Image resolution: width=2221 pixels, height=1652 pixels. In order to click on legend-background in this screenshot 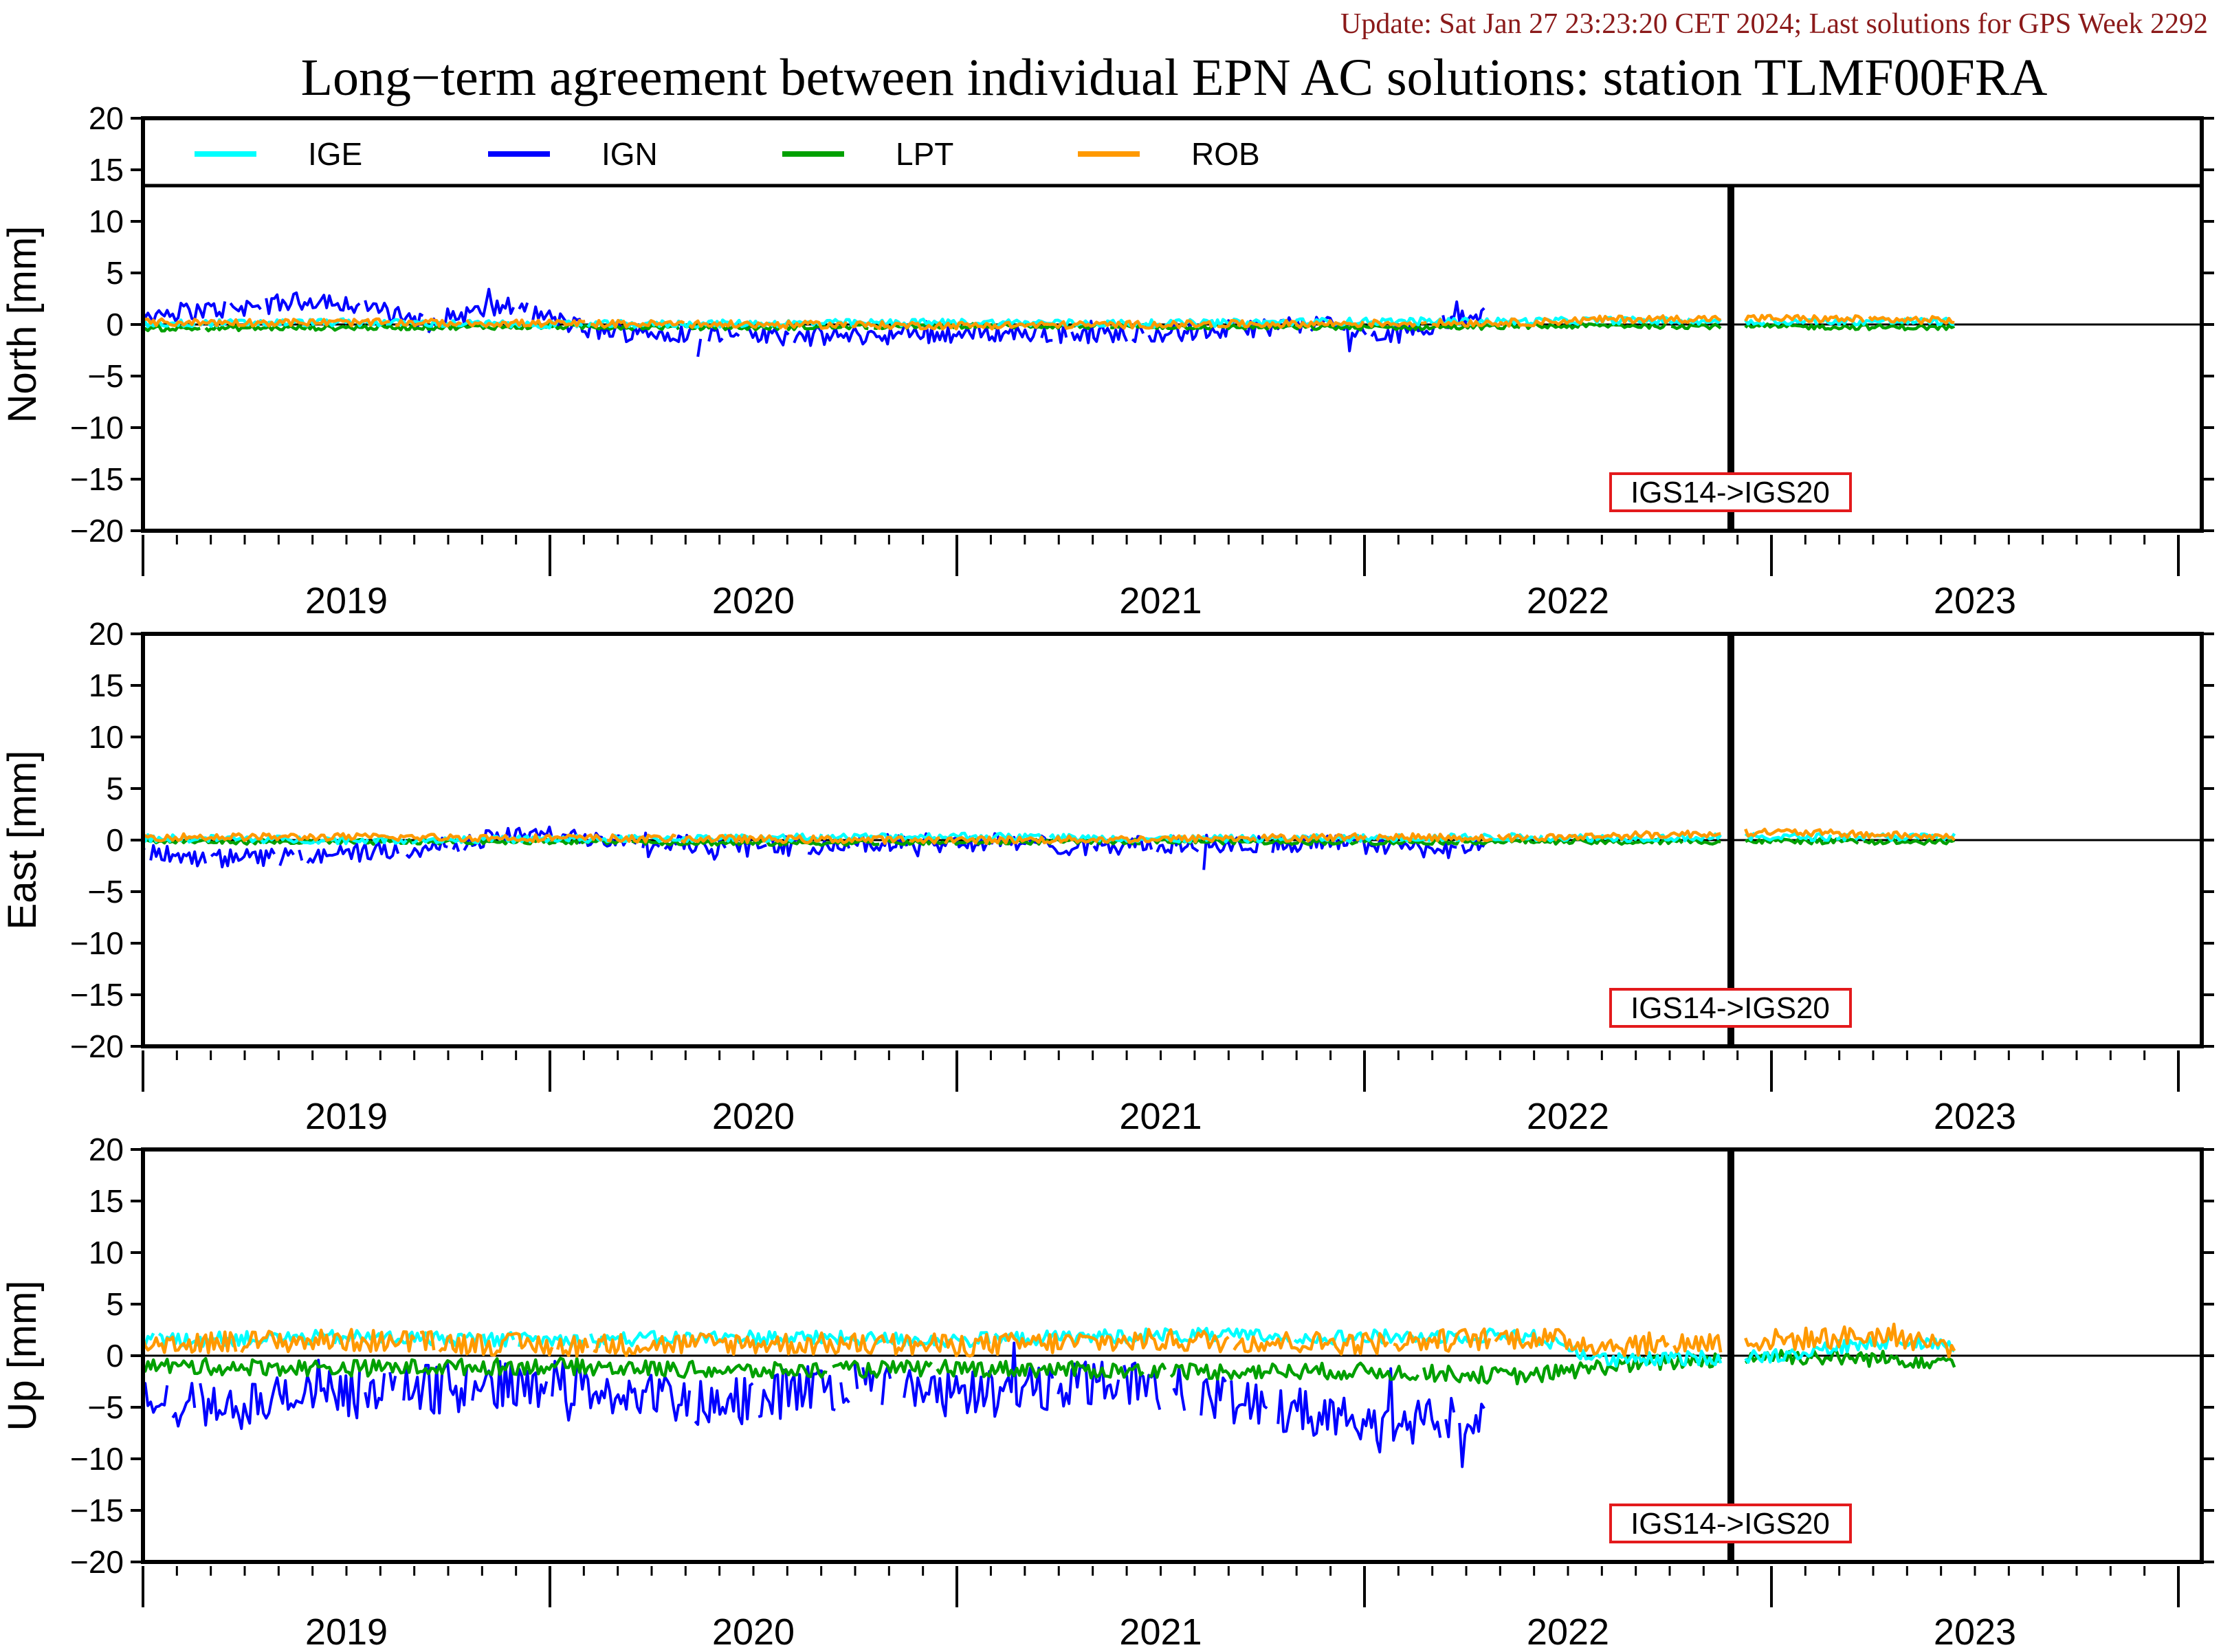, I will do `click(1172, 152)`.